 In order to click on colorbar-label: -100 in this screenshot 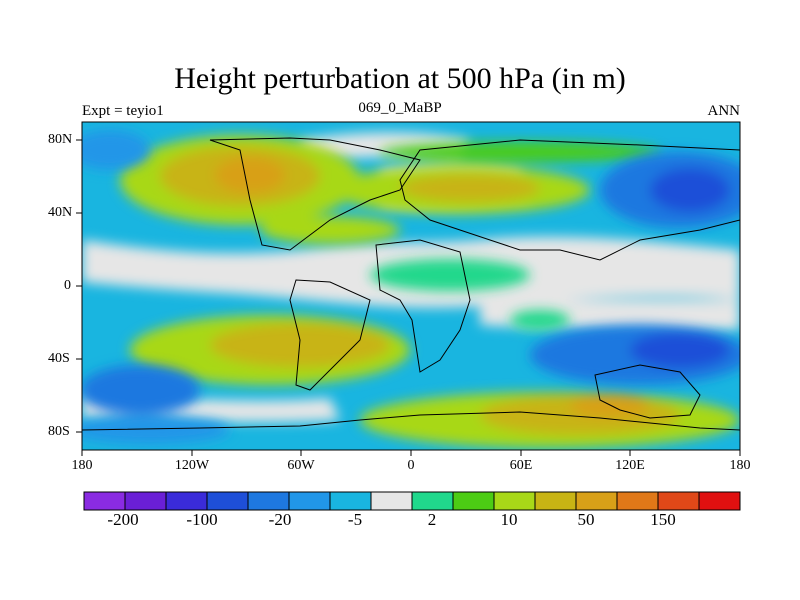, I will do `click(202, 519)`.